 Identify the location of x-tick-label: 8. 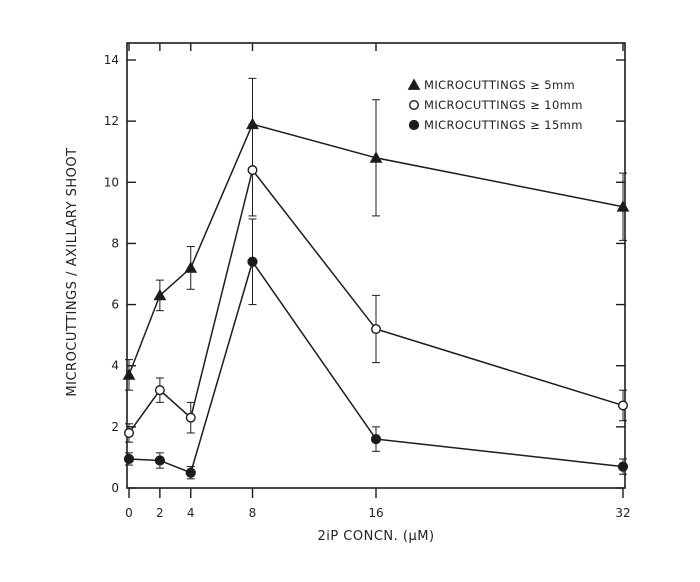
(253, 513).